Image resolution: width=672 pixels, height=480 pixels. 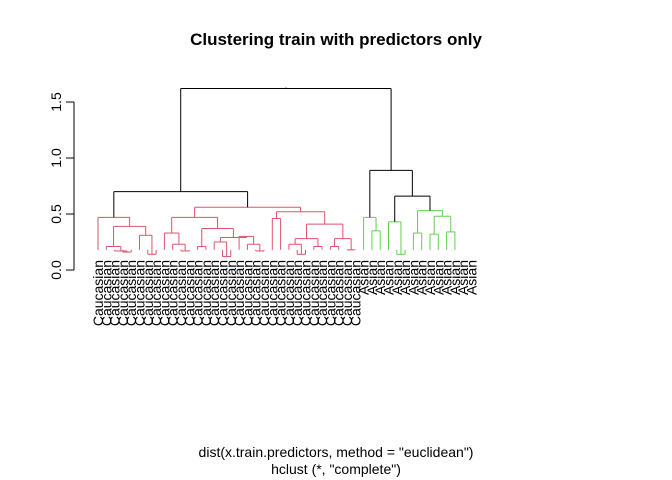 What do you see at coordinates (61, 186) in the screenshot?
I see `y-axis: 0.0 0.5 1.0 1.5` at bounding box center [61, 186].